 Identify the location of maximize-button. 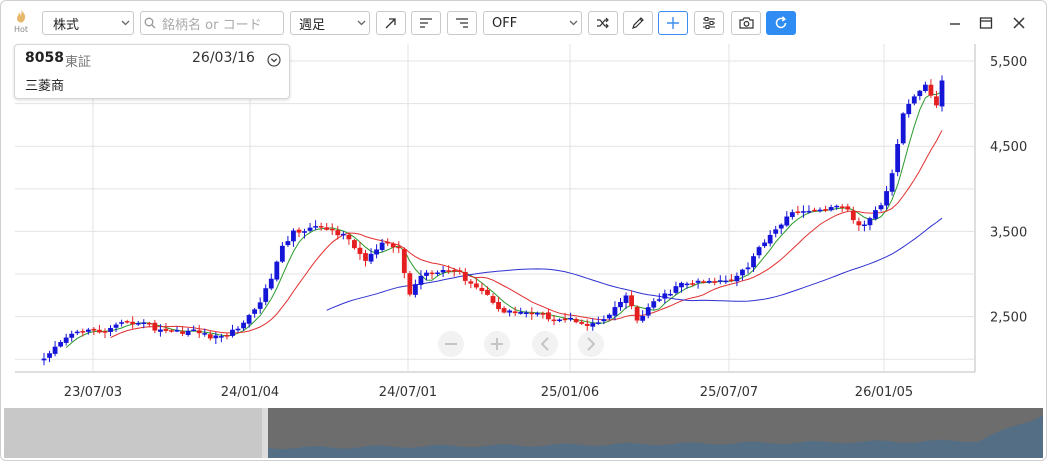
(986, 23).